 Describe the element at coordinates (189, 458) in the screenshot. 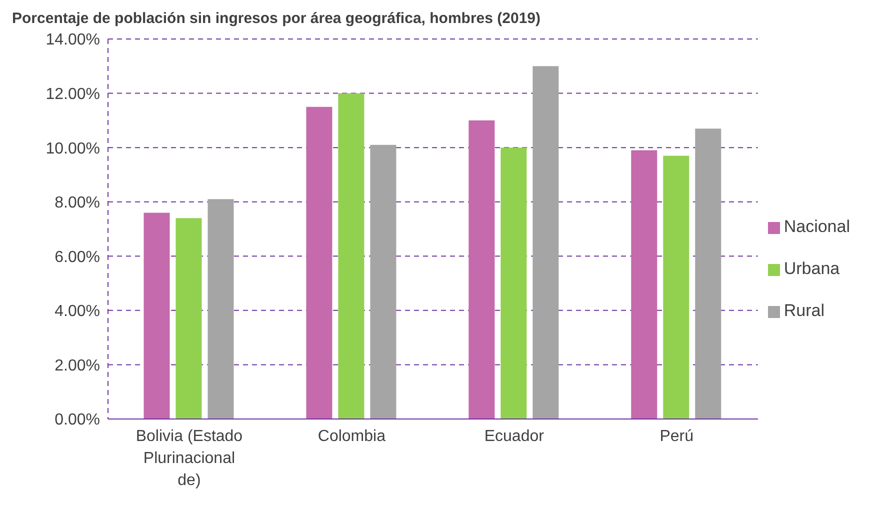

I see `x-tick-label: Bolivia (Estado Plurinacional de)` at that location.